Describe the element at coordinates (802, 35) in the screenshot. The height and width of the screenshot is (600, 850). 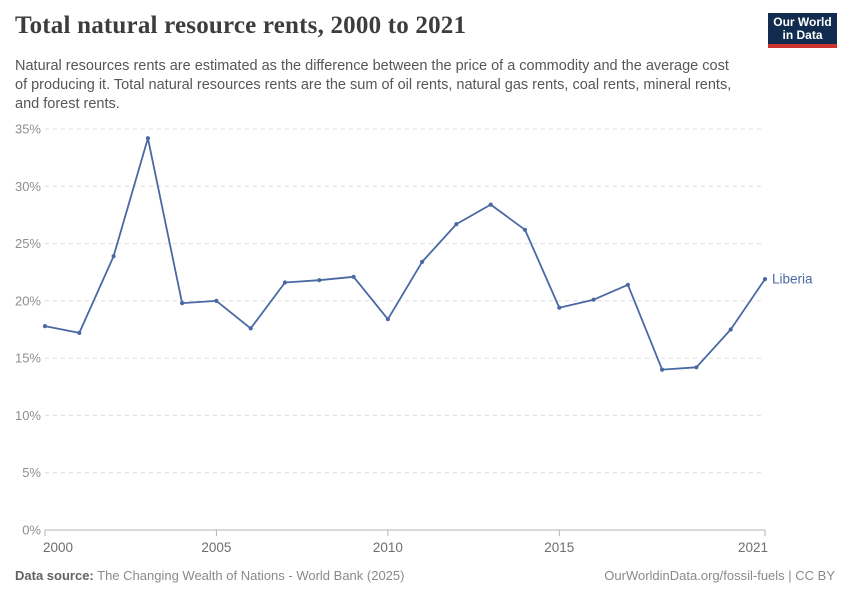
I see `owid-logo-line2: in Data` at that location.